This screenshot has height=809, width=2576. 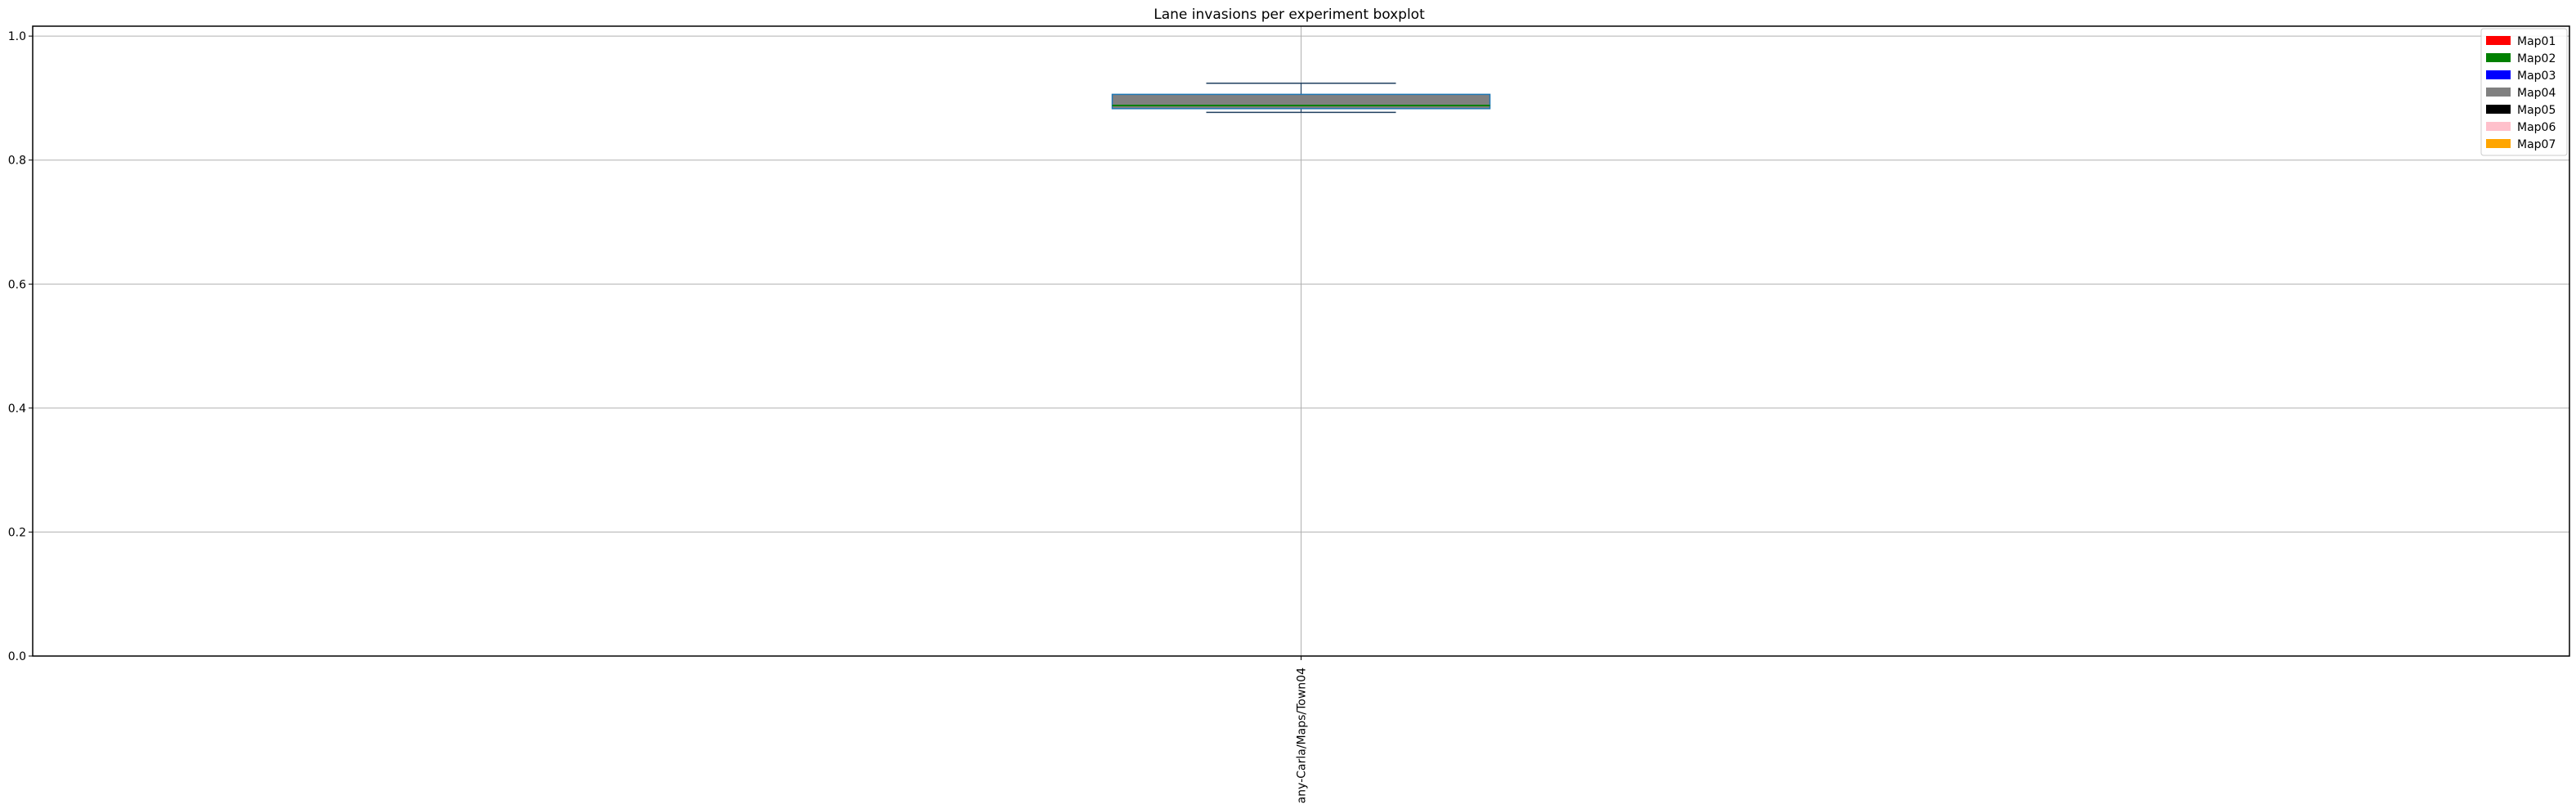 I want to click on iqr-box, so click(x=1301, y=101).